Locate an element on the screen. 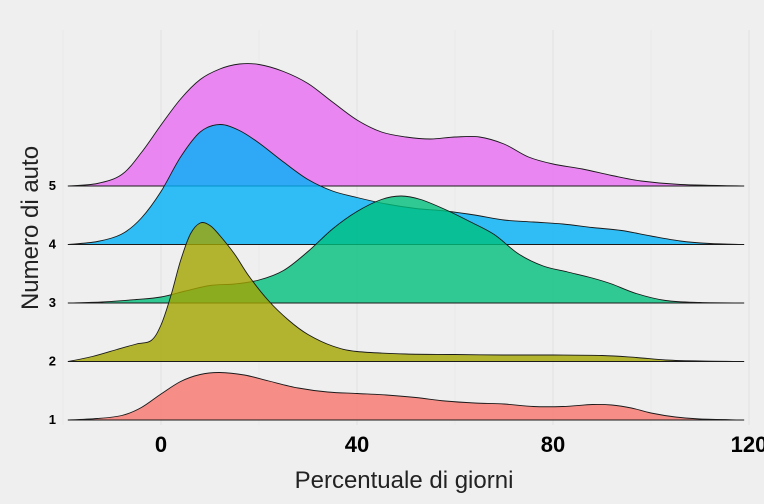 The image size is (764, 504). y-tick-label: 5 is located at coordinates (52, 185).